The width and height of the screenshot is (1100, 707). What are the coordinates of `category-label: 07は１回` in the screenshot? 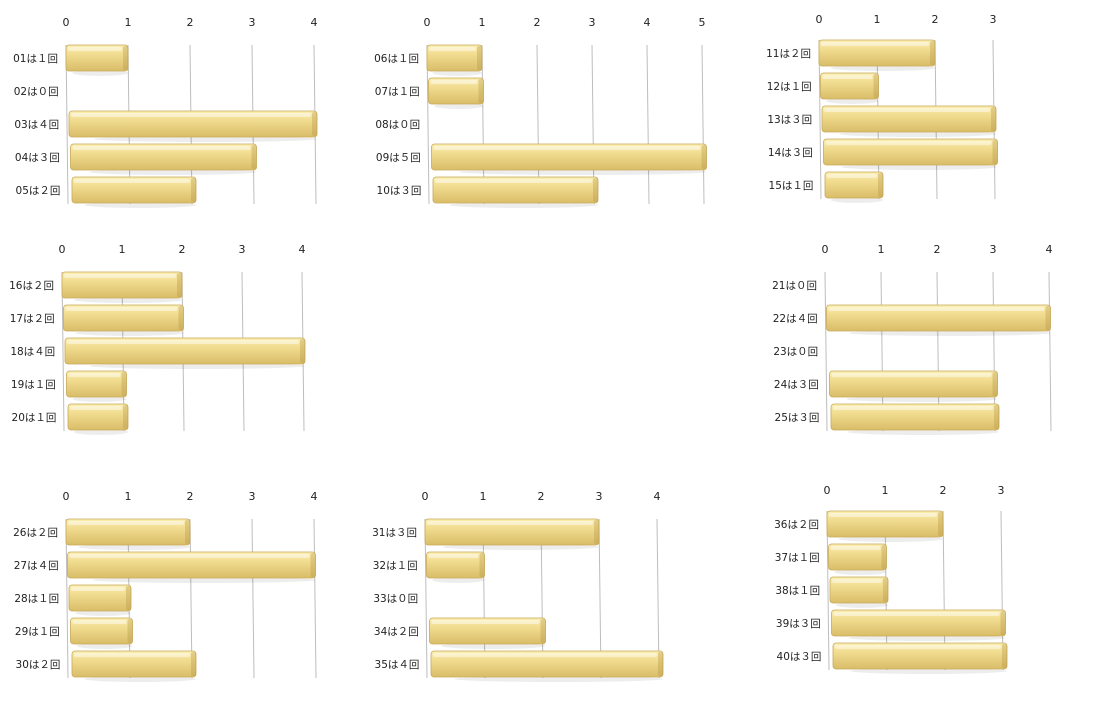 It's located at (397, 92).